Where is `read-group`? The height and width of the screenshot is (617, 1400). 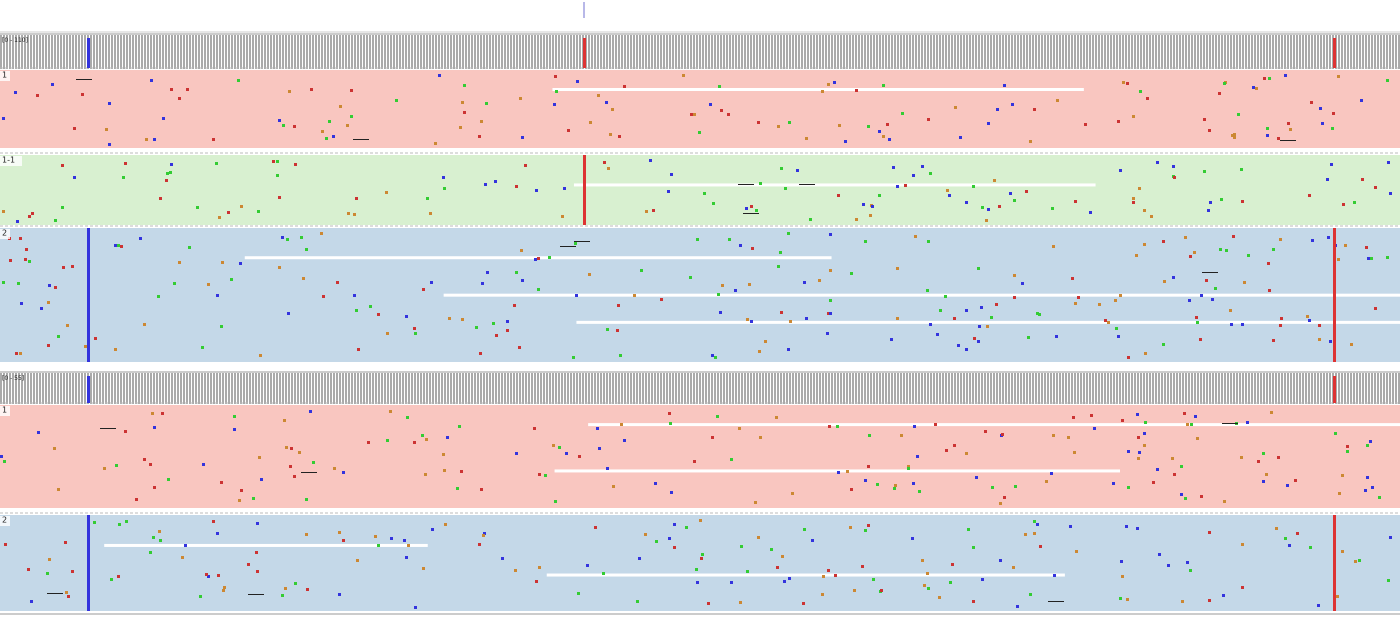 read-group is located at coordinates (700, 190).